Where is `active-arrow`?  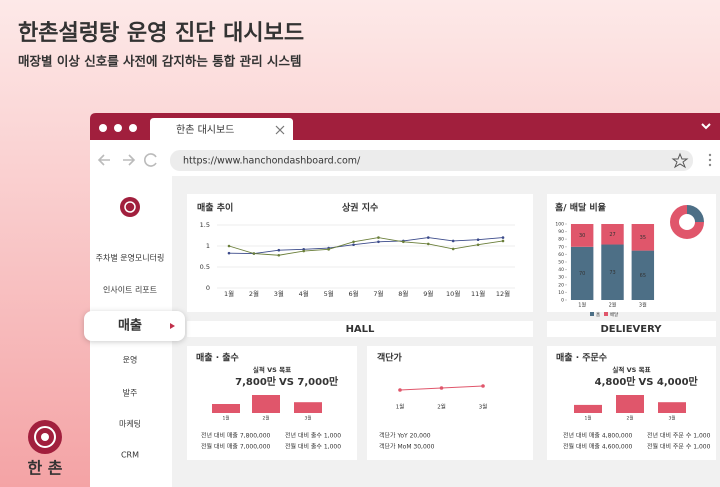 active-arrow is located at coordinates (172, 326).